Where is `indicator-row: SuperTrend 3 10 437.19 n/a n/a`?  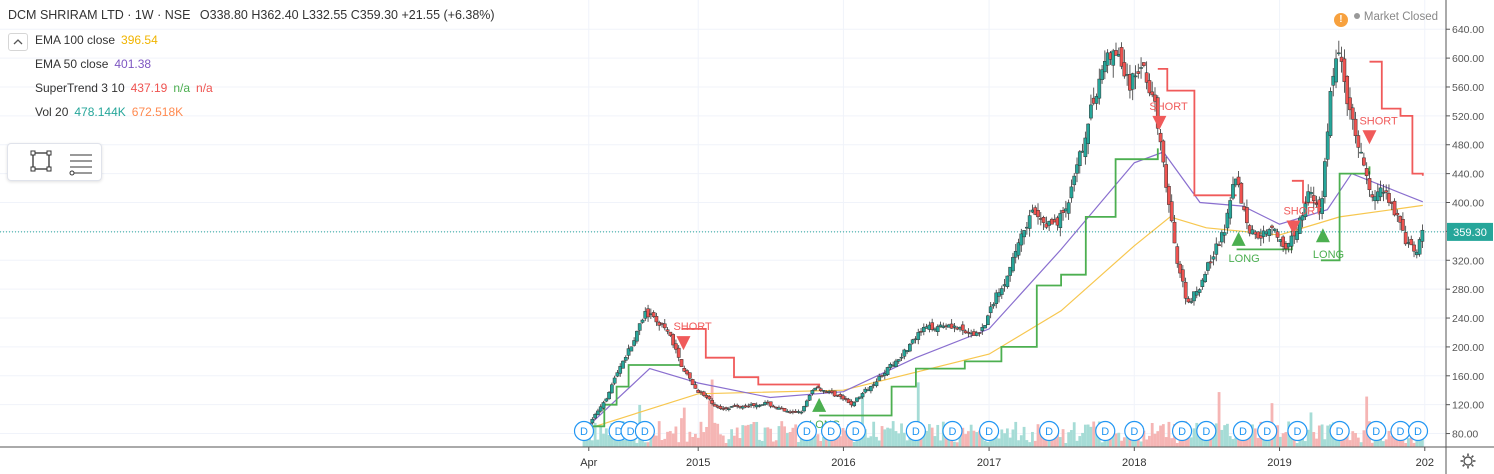
indicator-row: SuperTrend 3 10 437.19 n/a n/a is located at coordinates (124, 88).